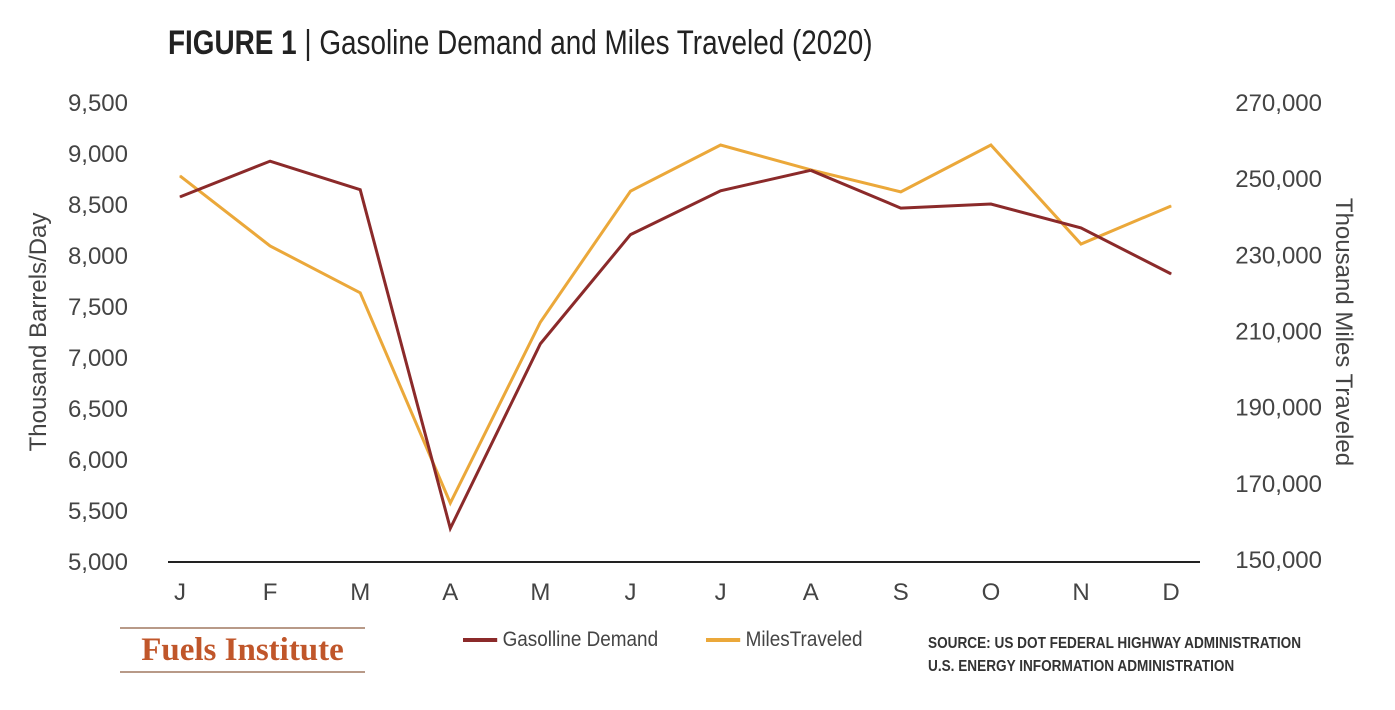  What do you see at coordinates (98, 409) in the screenshot?
I see `y-left-tick-label: 6,500` at bounding box center [98, 409].